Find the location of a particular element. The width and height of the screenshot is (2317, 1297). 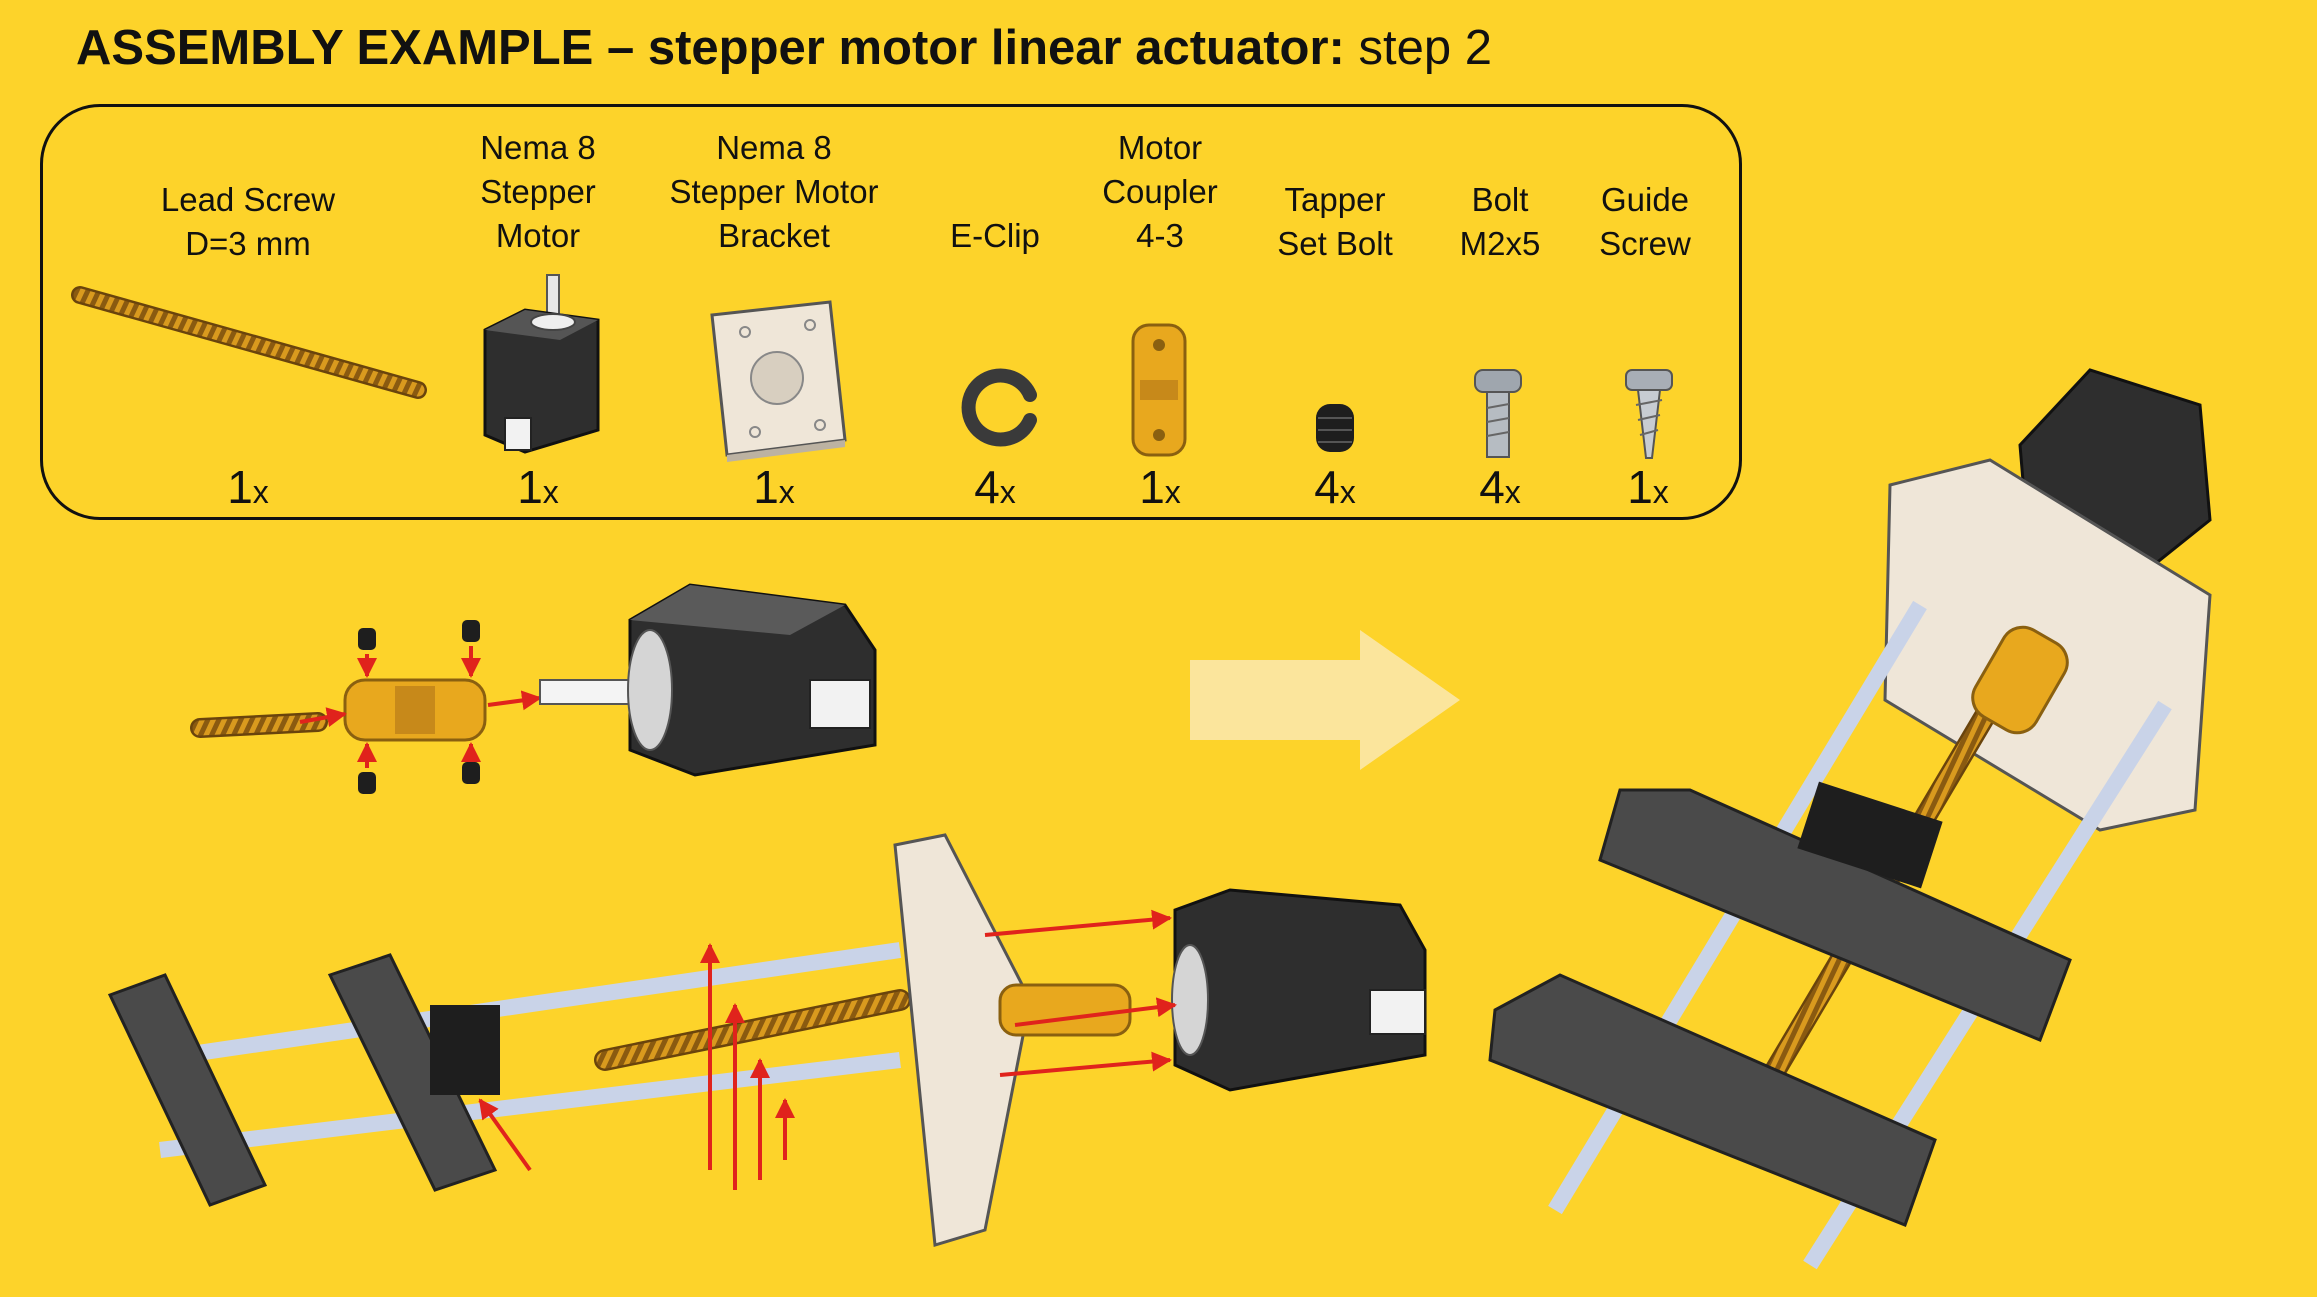

part-label-line: Stepper Motor is located at coordinates (774, 191).